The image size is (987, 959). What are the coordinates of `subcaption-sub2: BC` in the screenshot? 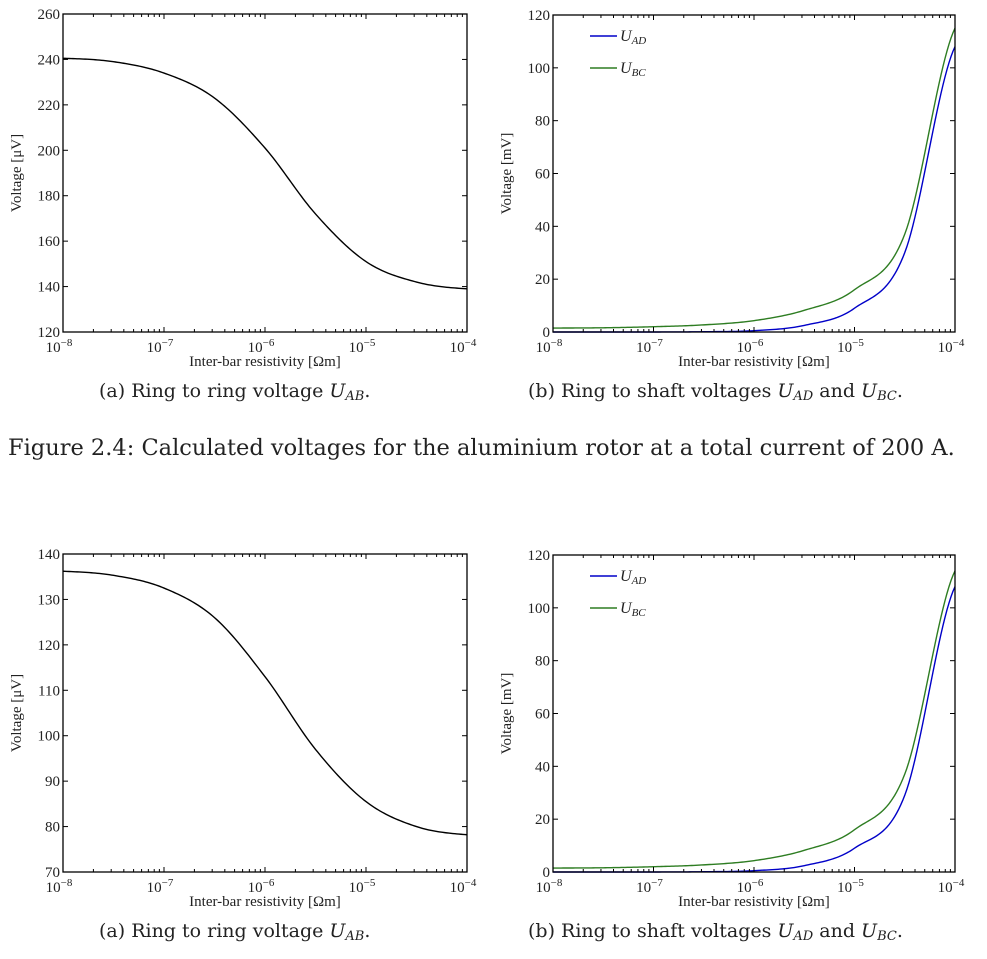 It's located at (887, 936).